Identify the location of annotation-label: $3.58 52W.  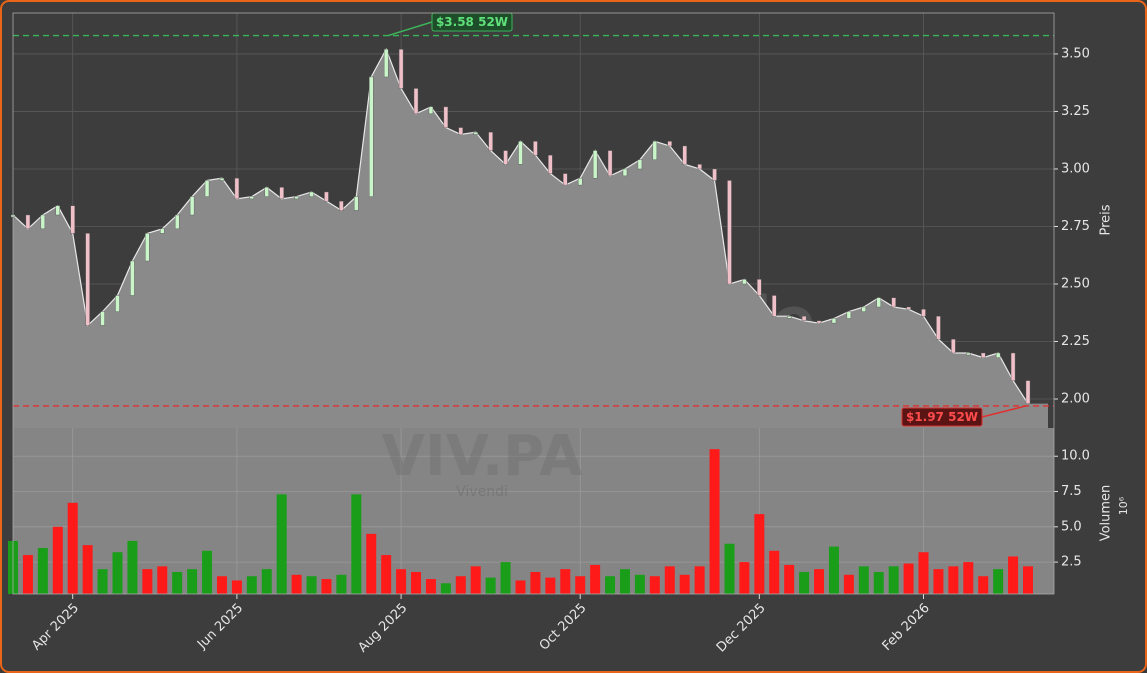
(472, 22).